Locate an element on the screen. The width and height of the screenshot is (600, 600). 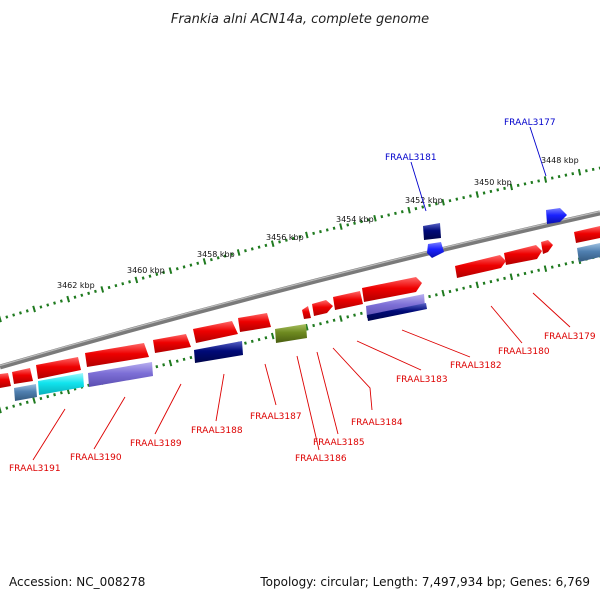
map-title: Frankia alni ACN14a, complete genome is located at coordinates (300, 19).